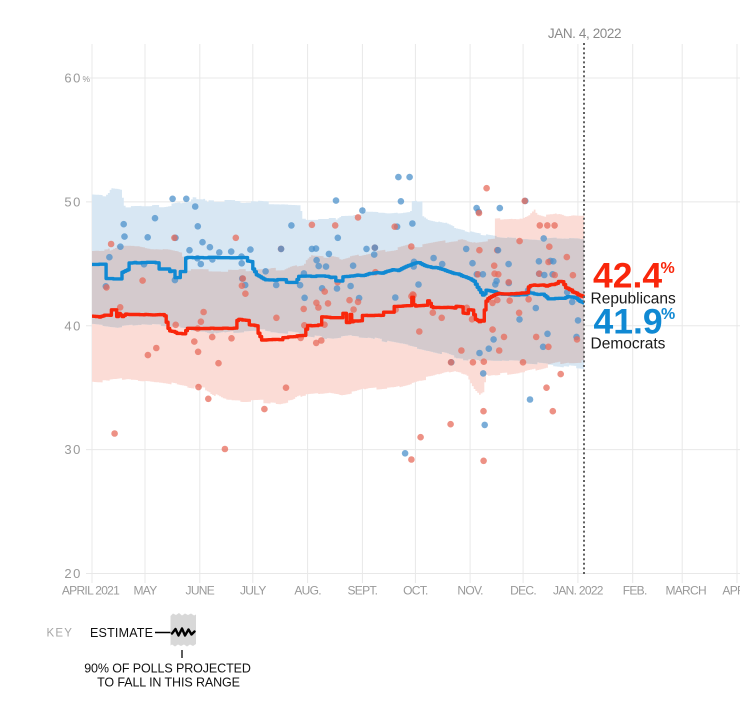  I want to click on svg-text: SEPT., so click(362, 591).